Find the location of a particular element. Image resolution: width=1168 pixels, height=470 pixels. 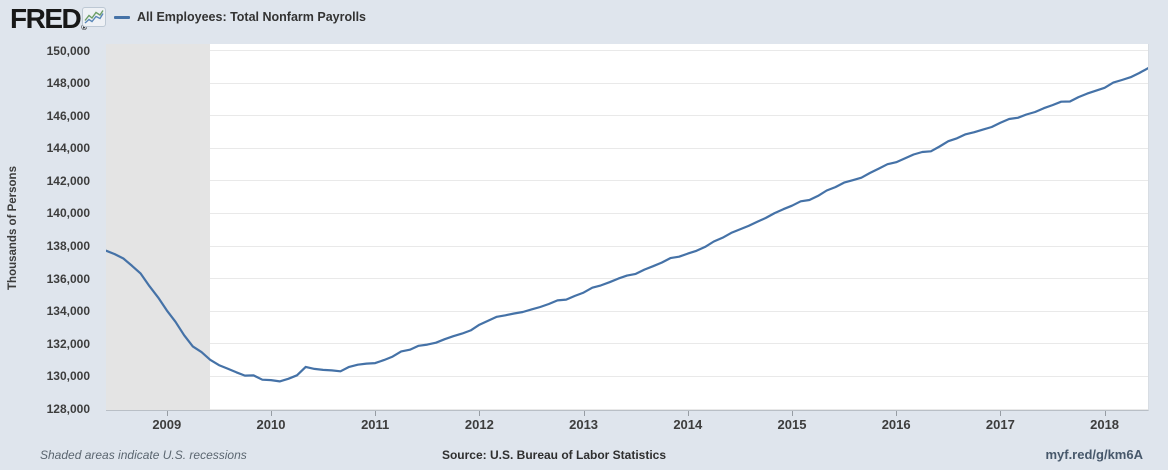

legend-line-swatch is located at coordinates (122, 17).